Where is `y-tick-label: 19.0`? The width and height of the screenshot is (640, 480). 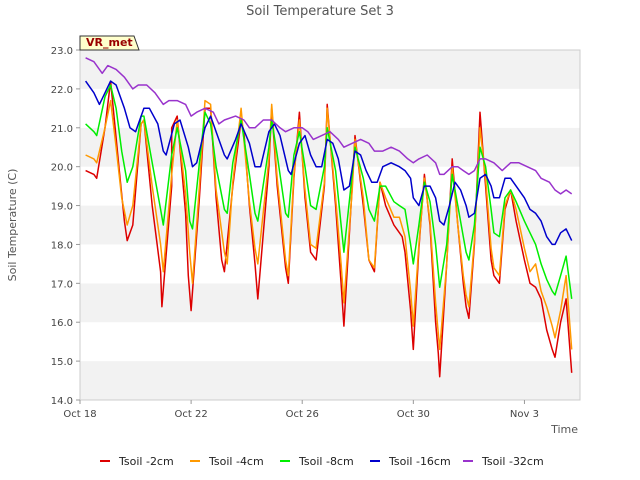 y-tick-label: 19.0 is located at coordinates (62, 207).